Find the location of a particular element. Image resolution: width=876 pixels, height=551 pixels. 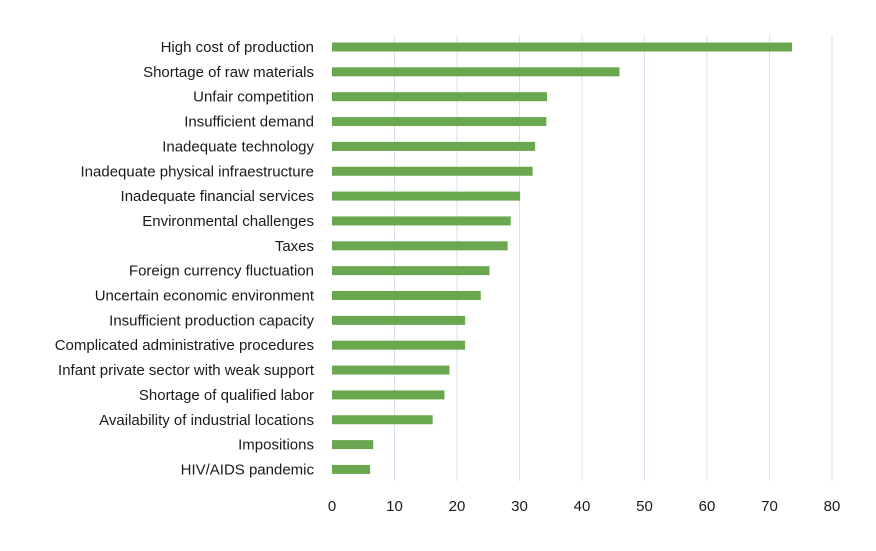

category-label: Inadequate financial services is located at coordinates (217, 196).